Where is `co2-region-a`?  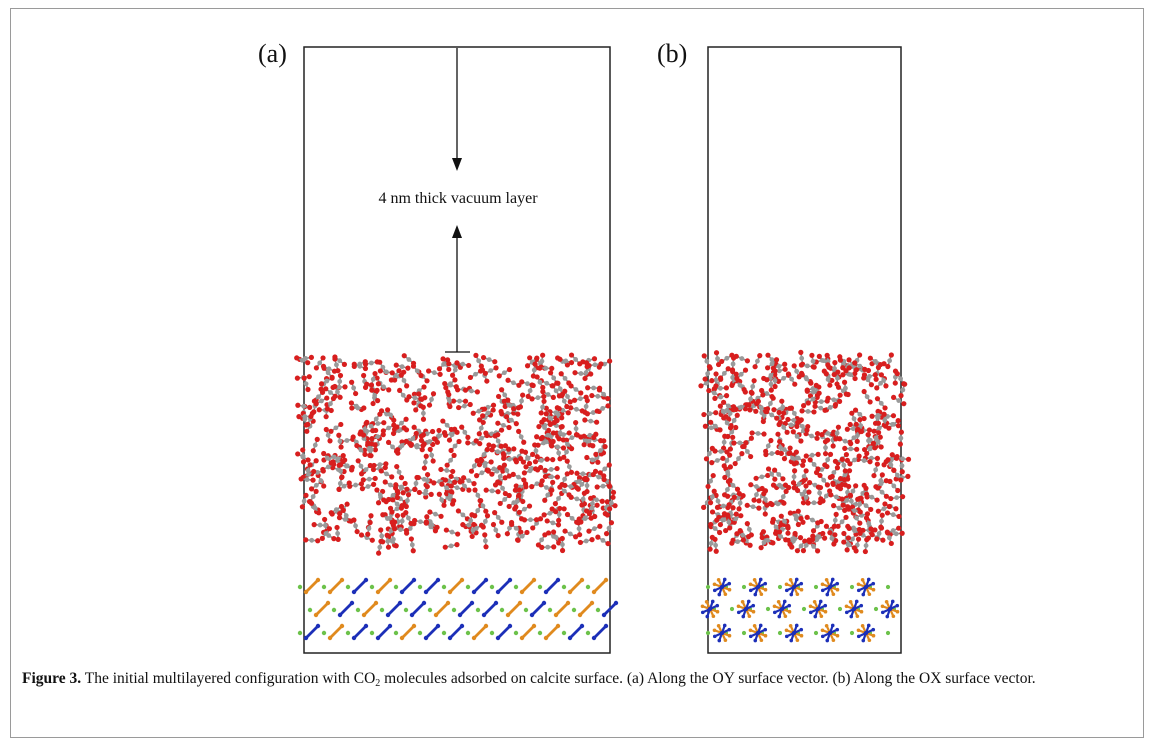
co2-region-a is located at coordinates (456, 454).